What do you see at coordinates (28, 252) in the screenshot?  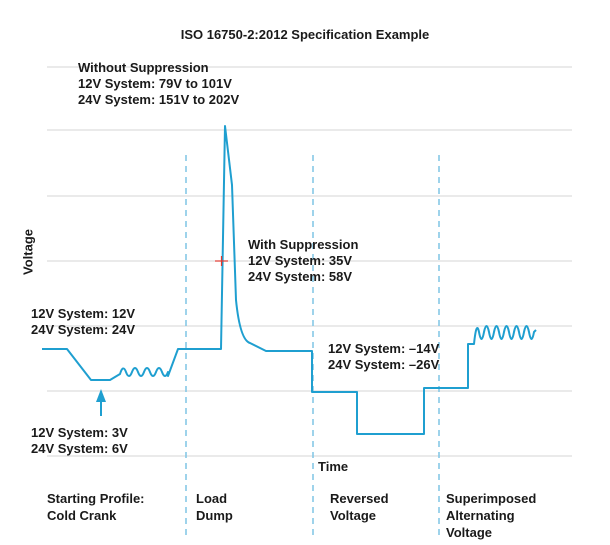 I see `y-axis-label: Voltage` at bounding box center [28, 252].